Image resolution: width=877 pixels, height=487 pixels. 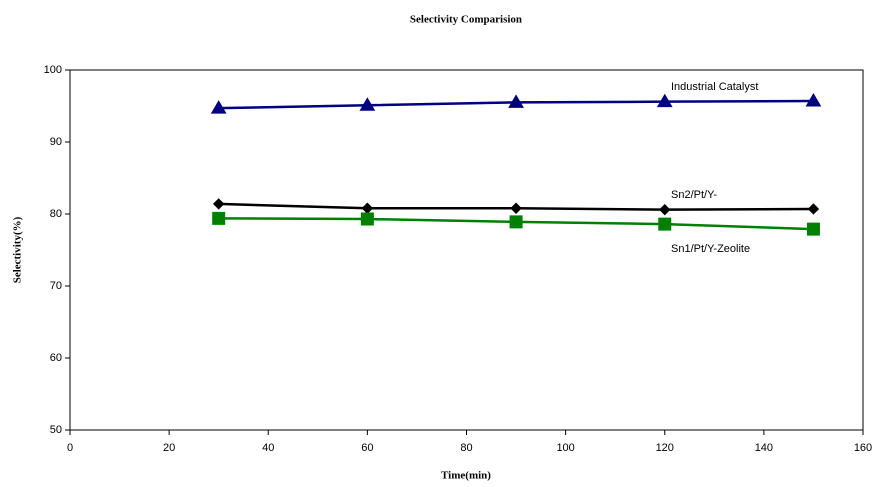 What do you see at coordinates (56, 286) in the screenshot?
I see `y-tick-label: 70` at bounding box center [56, 286].